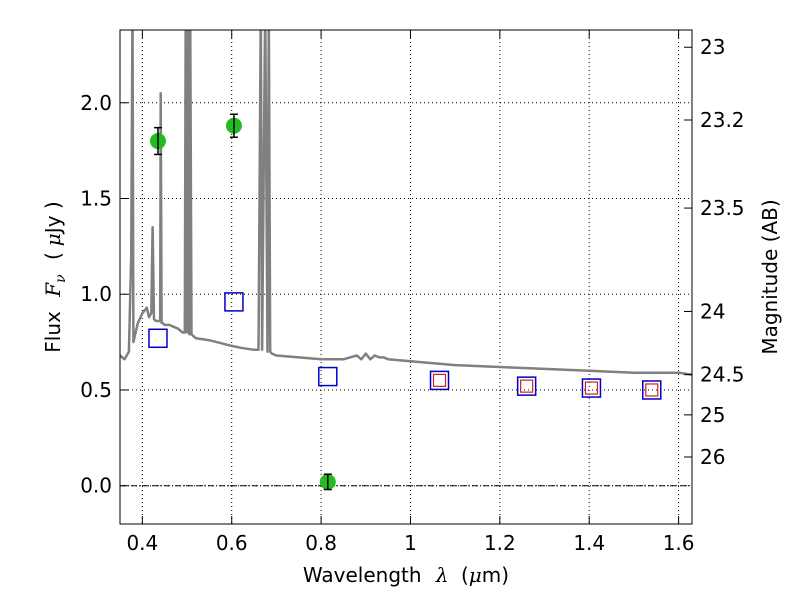 Image resolution: width=800 pixels, height=600 pixels. I want to click on y2-tick-label: 25, so click(712, 415).